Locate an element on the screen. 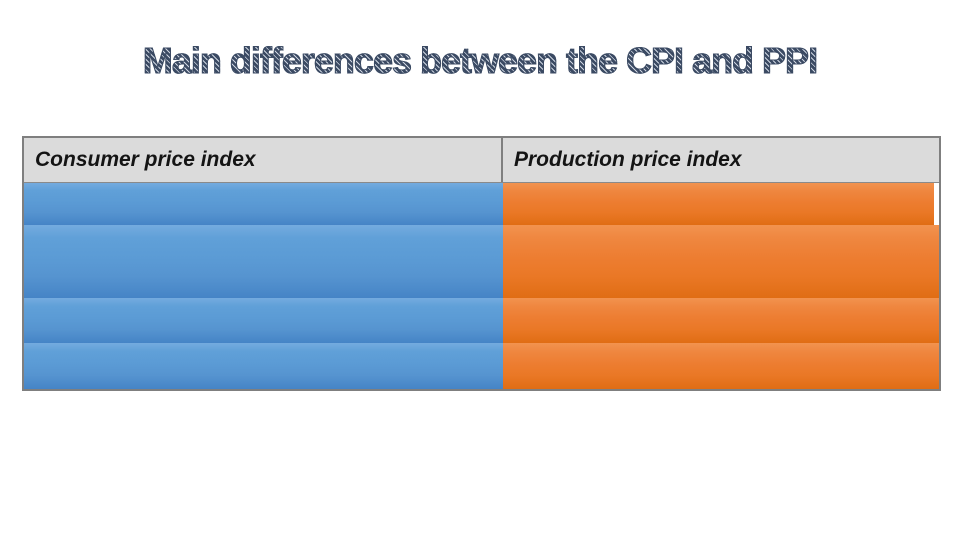  header-cell-consumer-price-index: Consumer price index is located at coordinates (263, 160).